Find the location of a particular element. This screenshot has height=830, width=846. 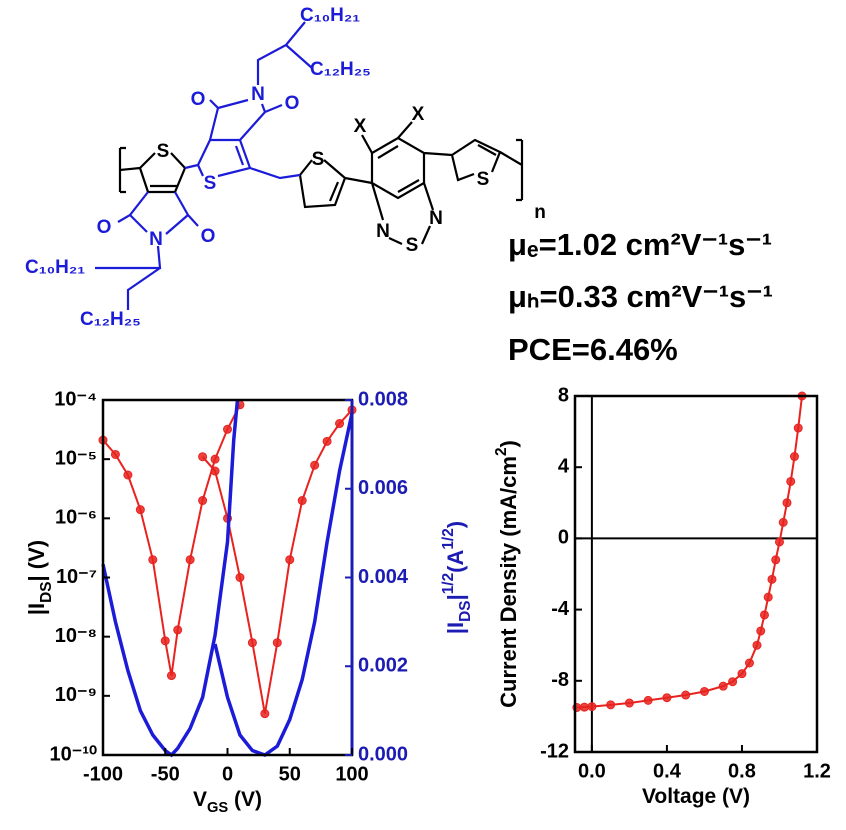

axis-label: VGS (V) is located at coordinates (227, 802).